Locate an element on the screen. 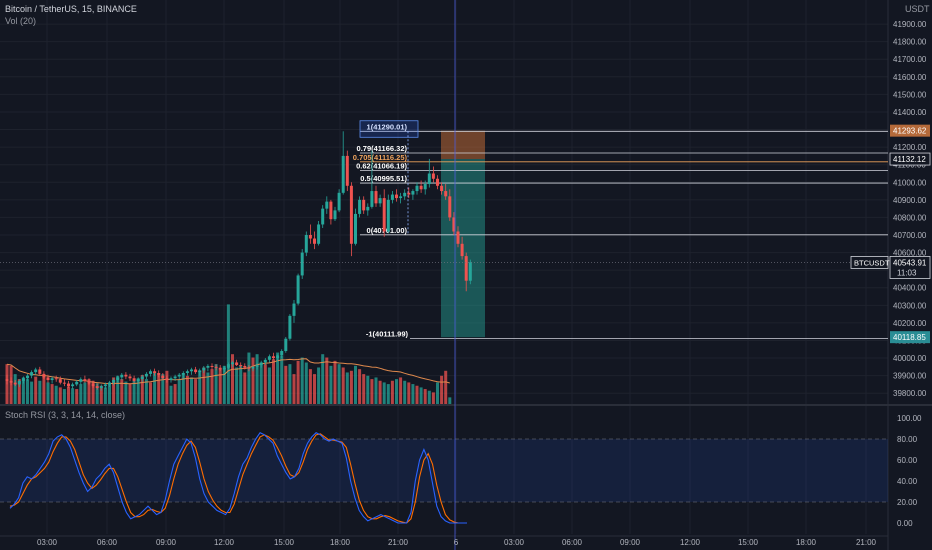  price-badge-label: 41132.12 is located at coordinates (909, 159).